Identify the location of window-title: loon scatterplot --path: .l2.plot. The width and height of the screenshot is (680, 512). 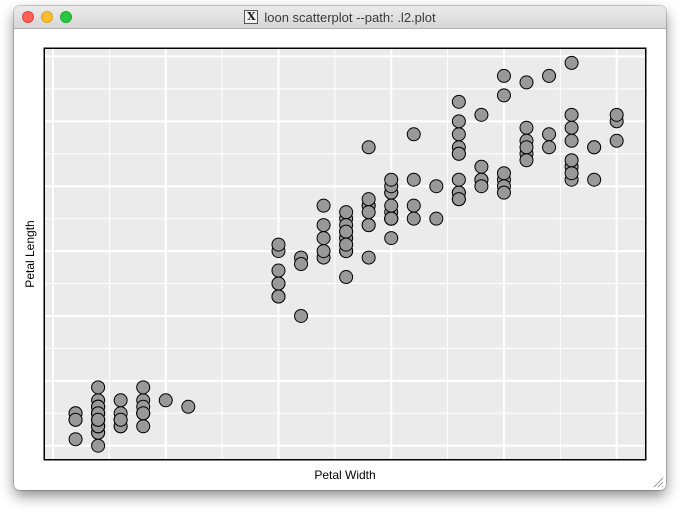
(350, 17).